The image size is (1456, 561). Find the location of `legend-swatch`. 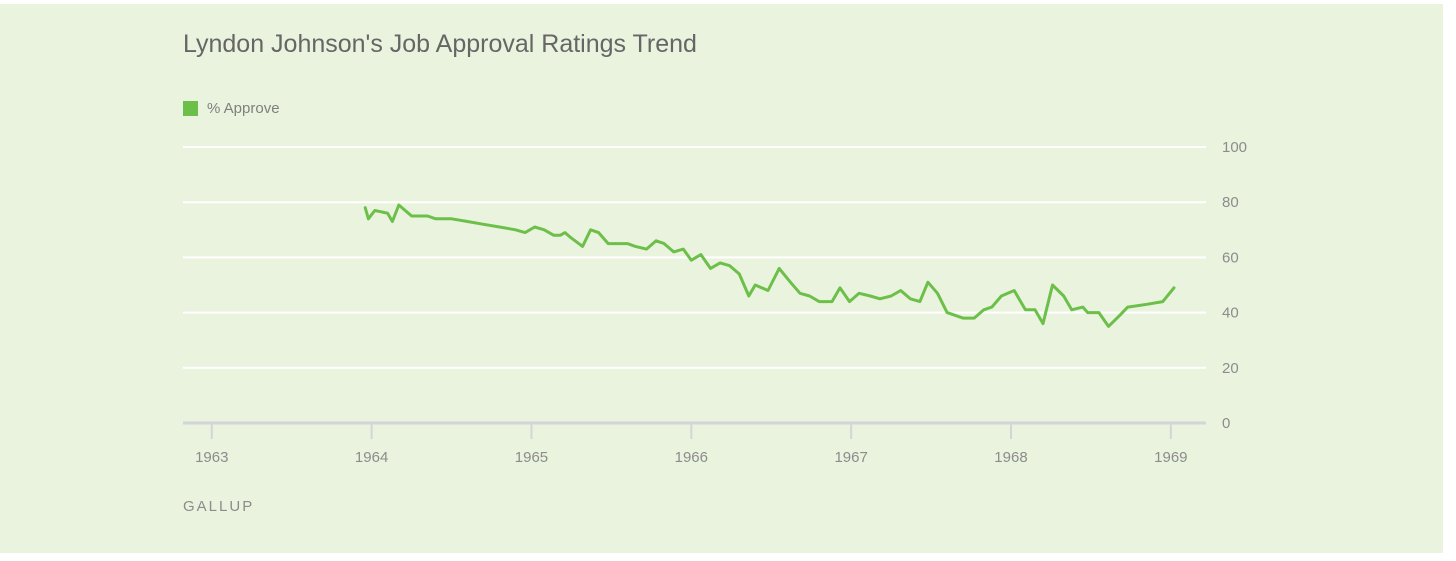

legend-swatch is located at coordinates (190, 108).